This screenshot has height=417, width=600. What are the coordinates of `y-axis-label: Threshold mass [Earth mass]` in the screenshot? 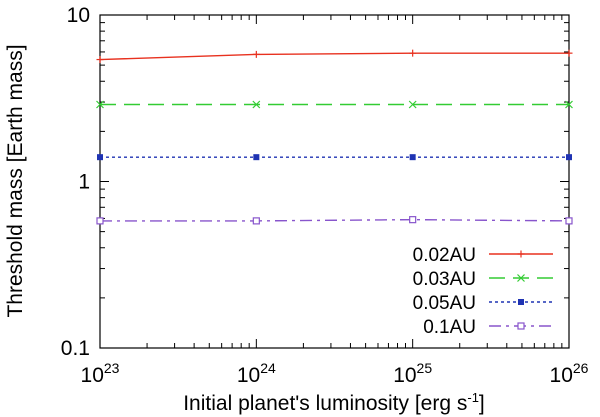 It's located at (15, 180).